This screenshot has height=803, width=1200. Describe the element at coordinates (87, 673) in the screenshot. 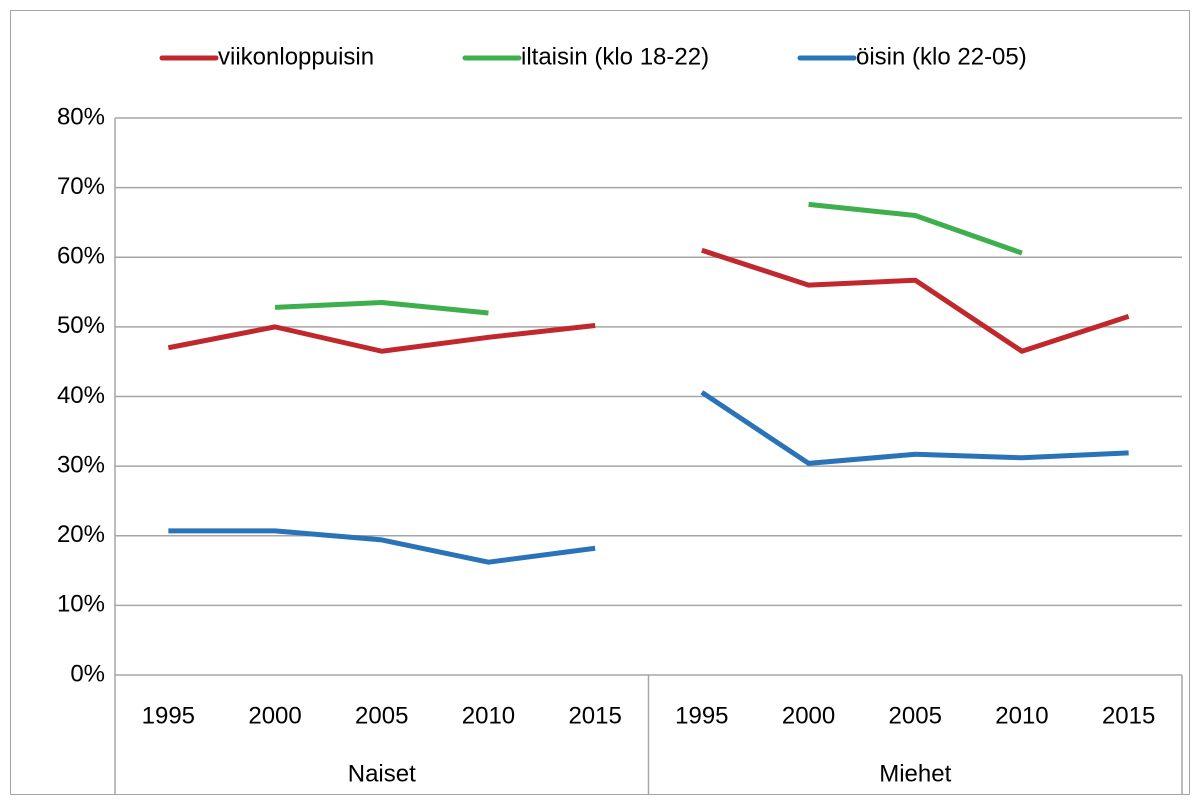

I see `y-tick-label: 0%` at that location.